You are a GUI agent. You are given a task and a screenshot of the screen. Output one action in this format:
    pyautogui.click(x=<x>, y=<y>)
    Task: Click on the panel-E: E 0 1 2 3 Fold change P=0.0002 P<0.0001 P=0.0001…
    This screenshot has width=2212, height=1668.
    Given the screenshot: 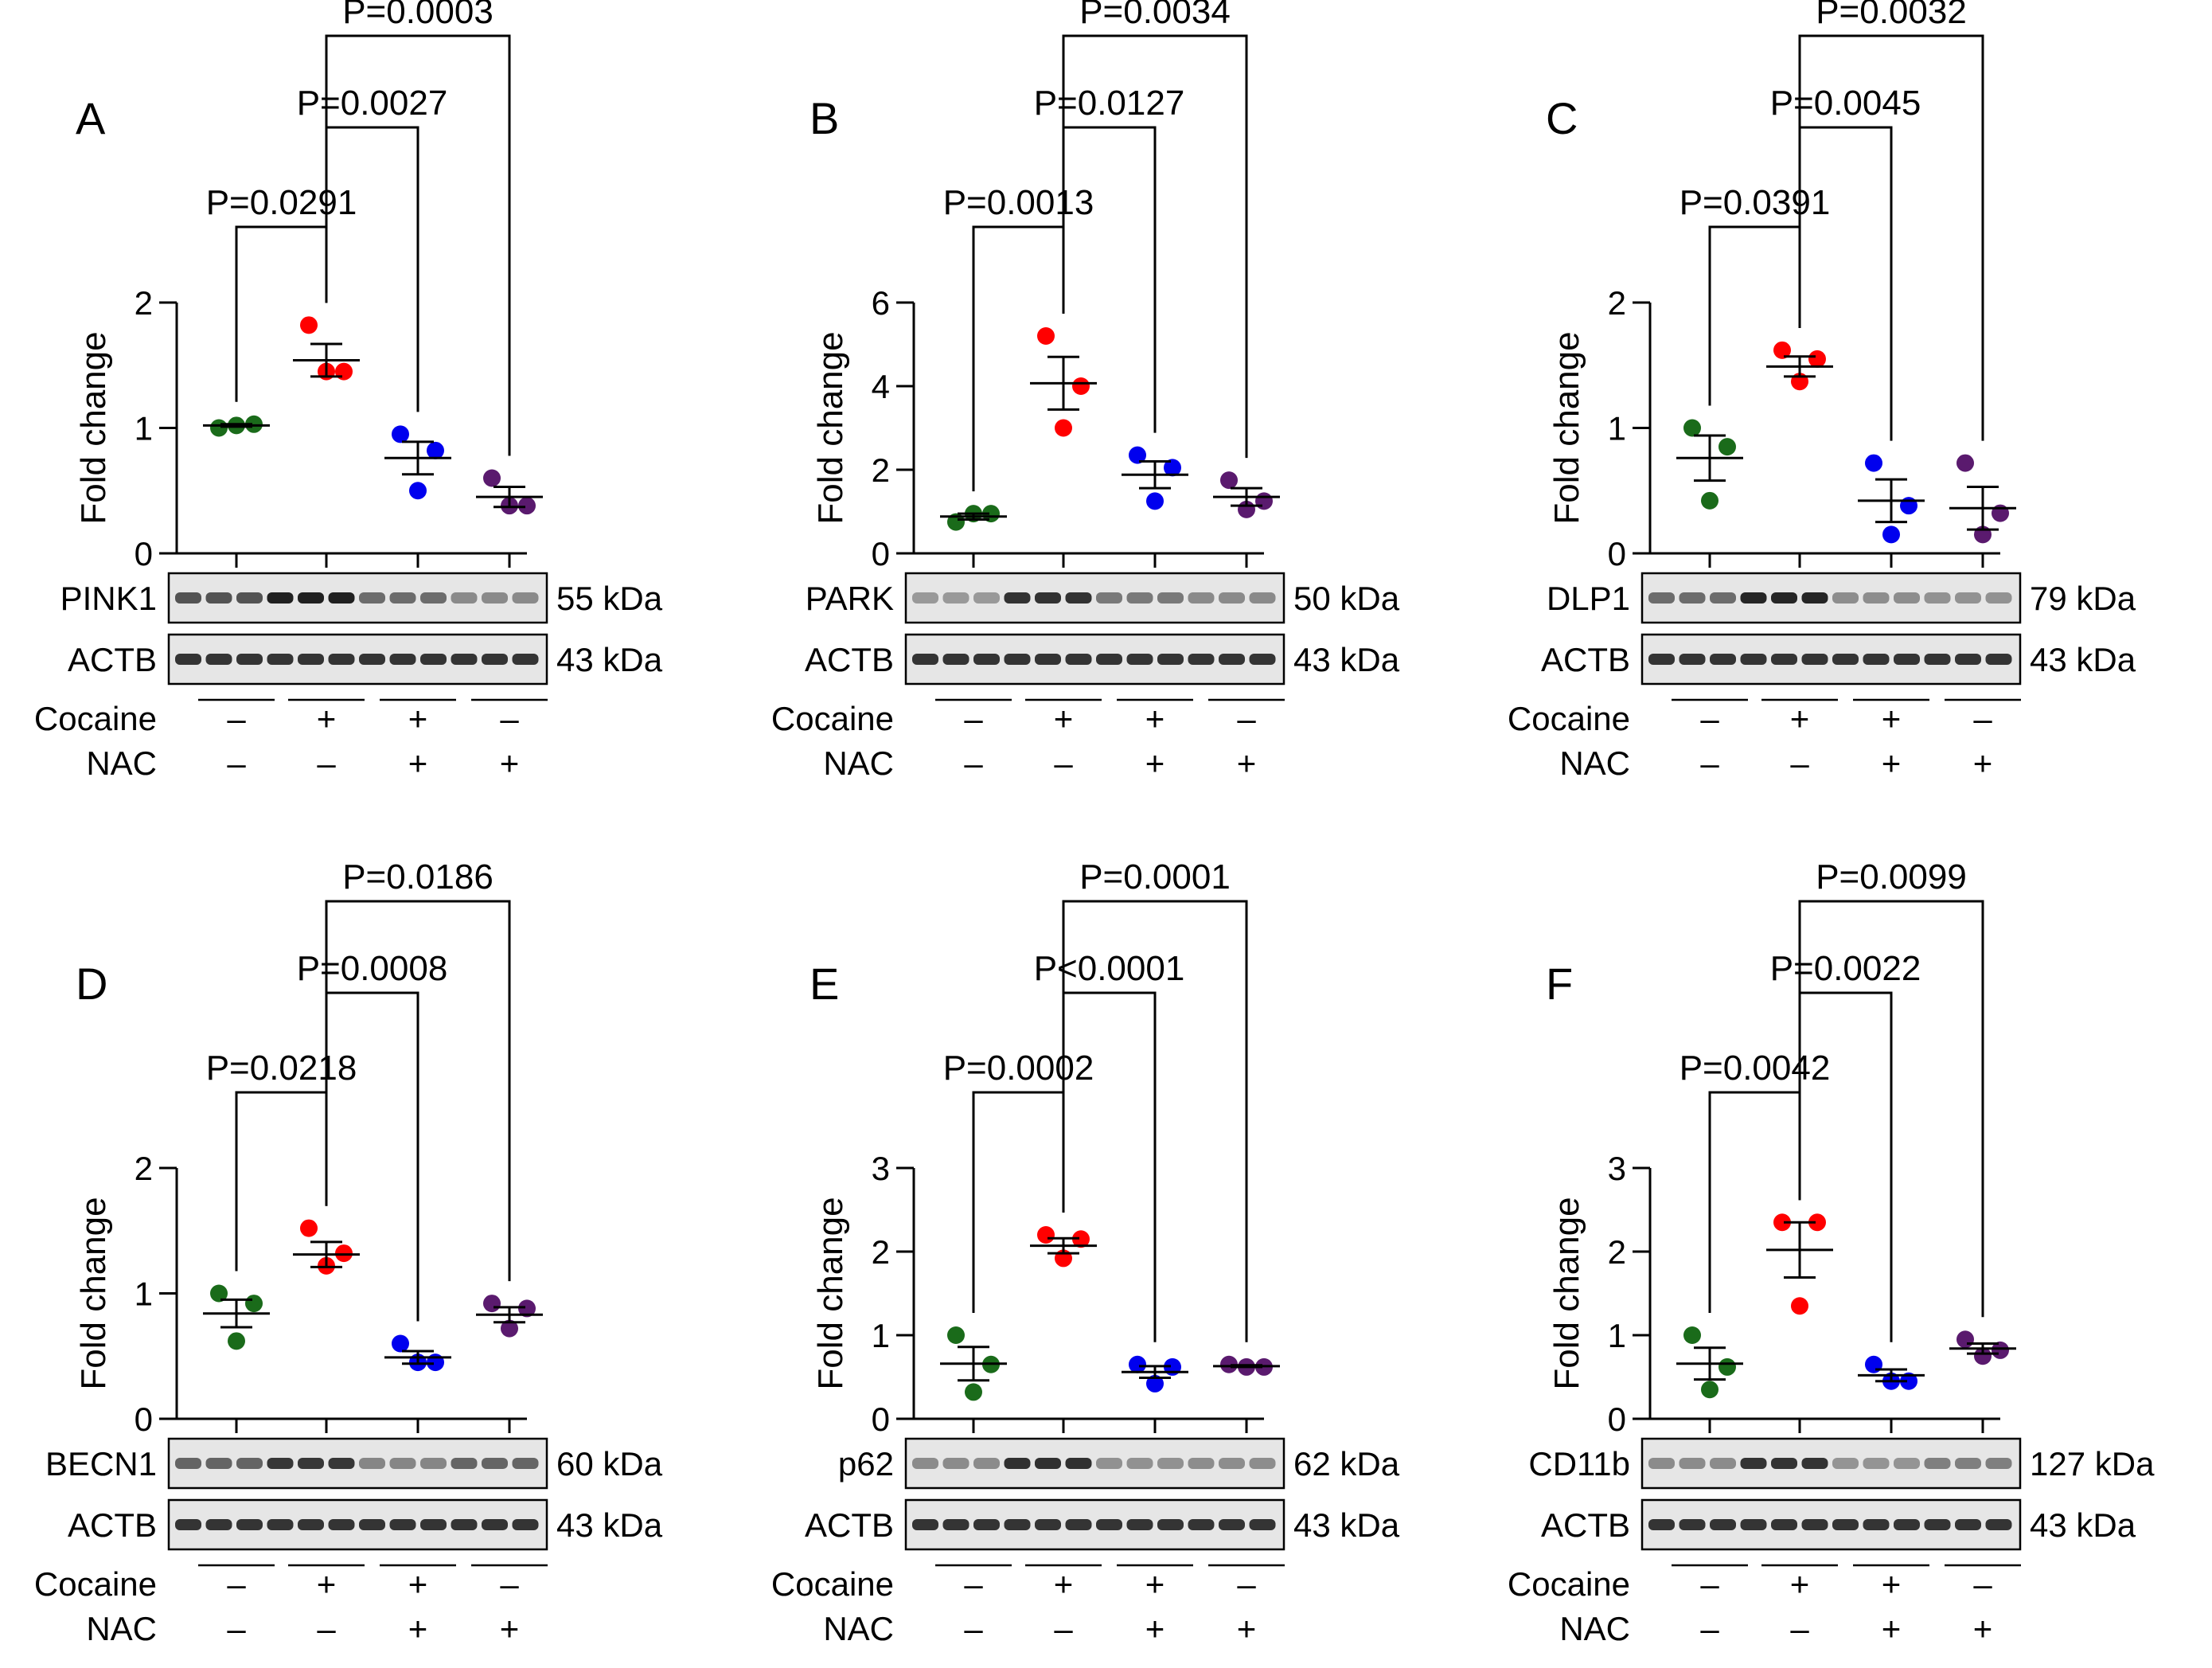 What is the action you would take?
    pyautogui.click(x=1085, y=1252)
    